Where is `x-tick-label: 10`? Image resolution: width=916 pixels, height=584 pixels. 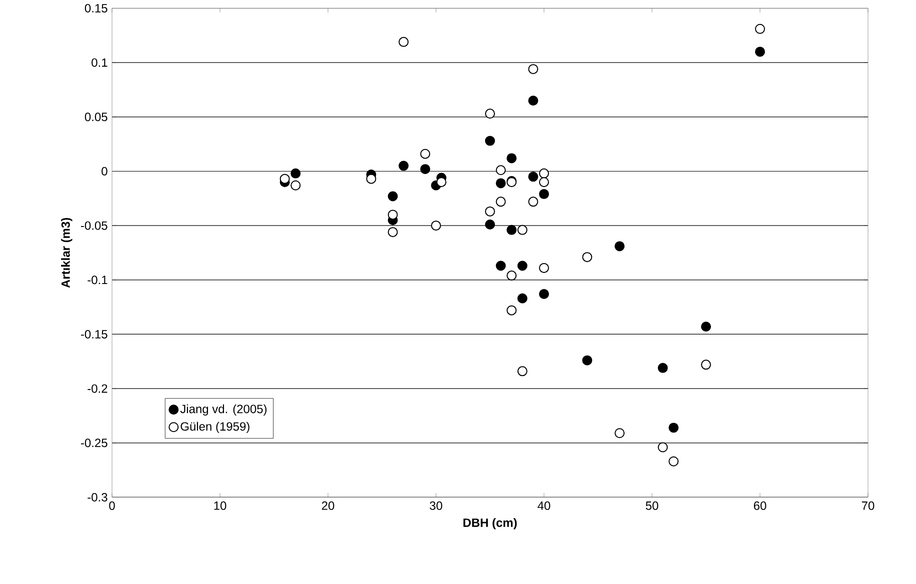
x-tick-label: 10 is located at coordinates (220, 505).